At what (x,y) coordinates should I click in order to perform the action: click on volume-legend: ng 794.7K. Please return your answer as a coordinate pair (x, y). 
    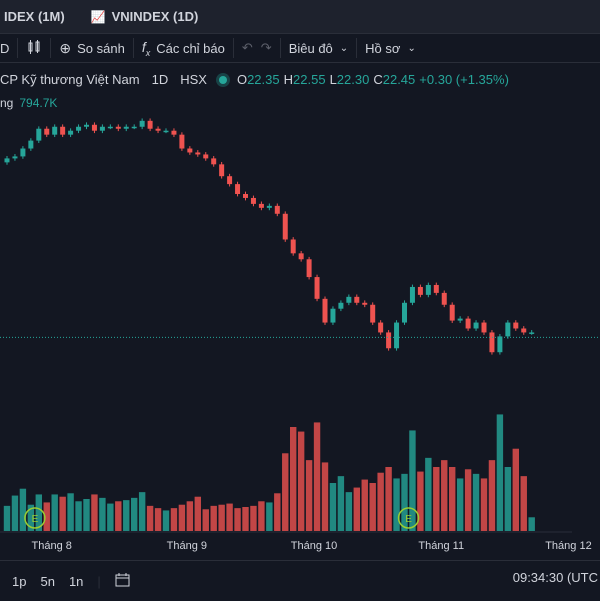
    Looking at the image, I should click on (28, 103).